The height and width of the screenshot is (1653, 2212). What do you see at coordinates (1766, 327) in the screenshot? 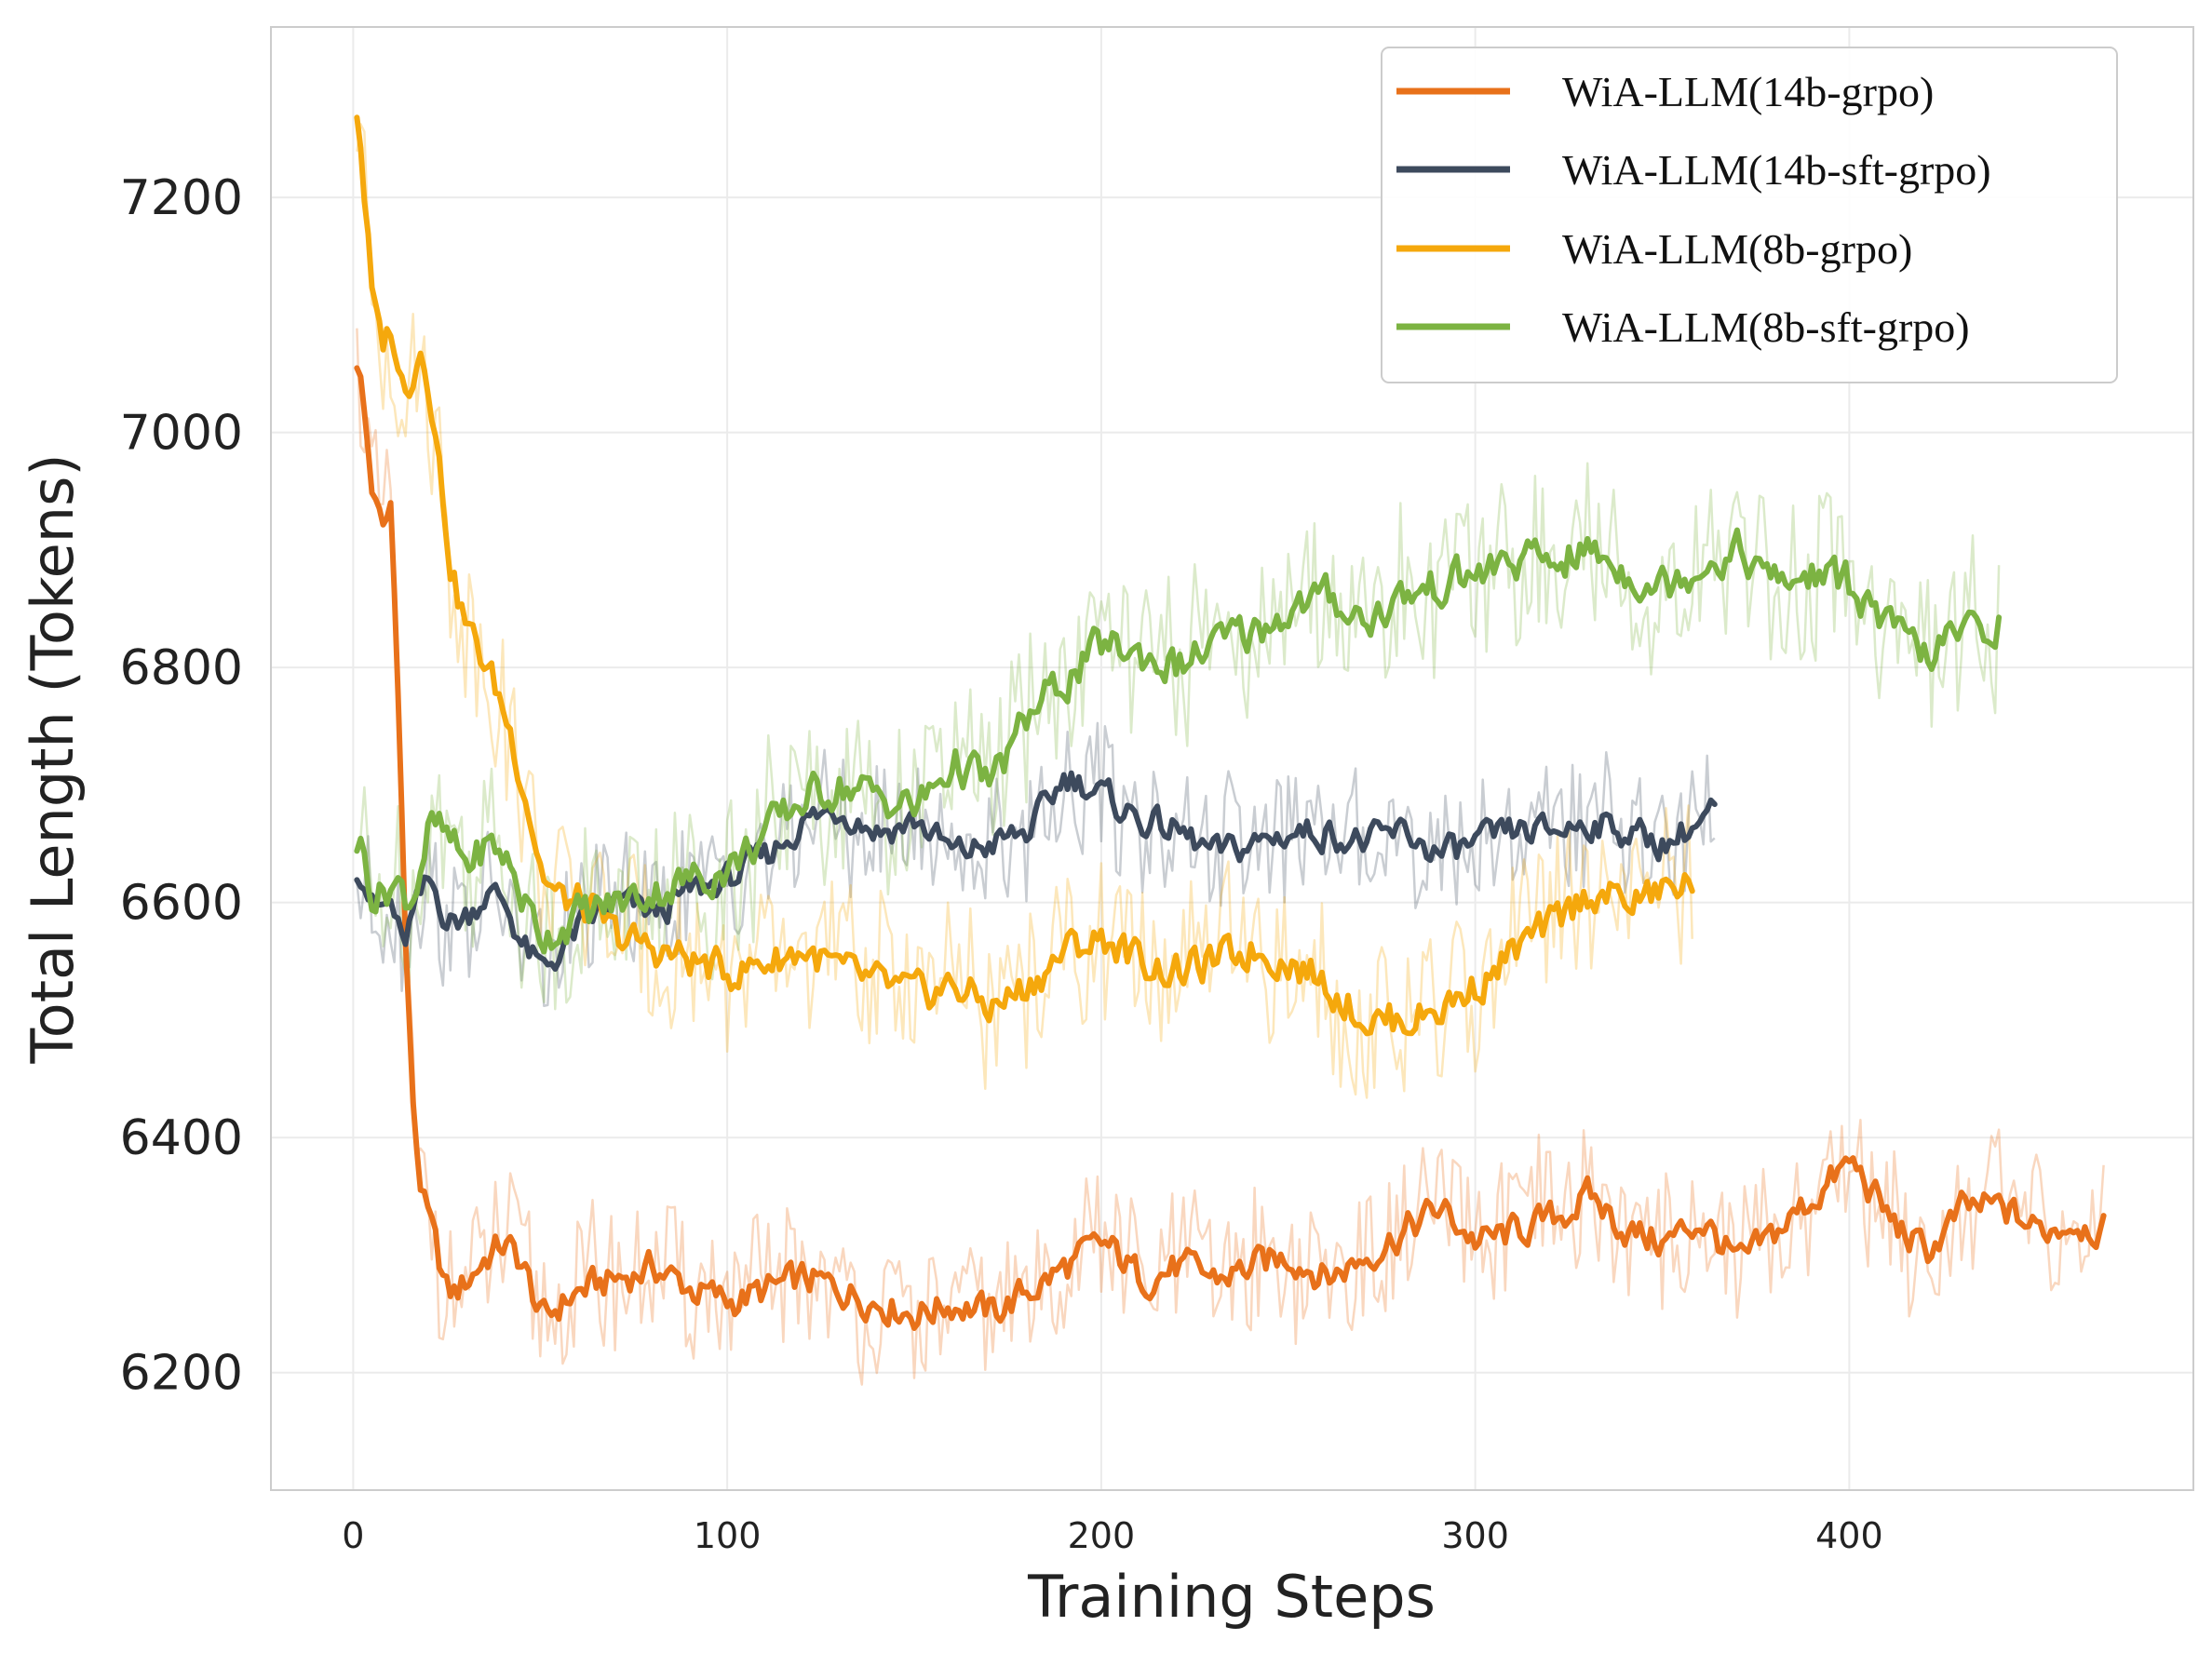
I see `legend-label-8b-sft-grpo: WiA-LLM(8b-sft-grpo)` at bounding box center [1766, 327].